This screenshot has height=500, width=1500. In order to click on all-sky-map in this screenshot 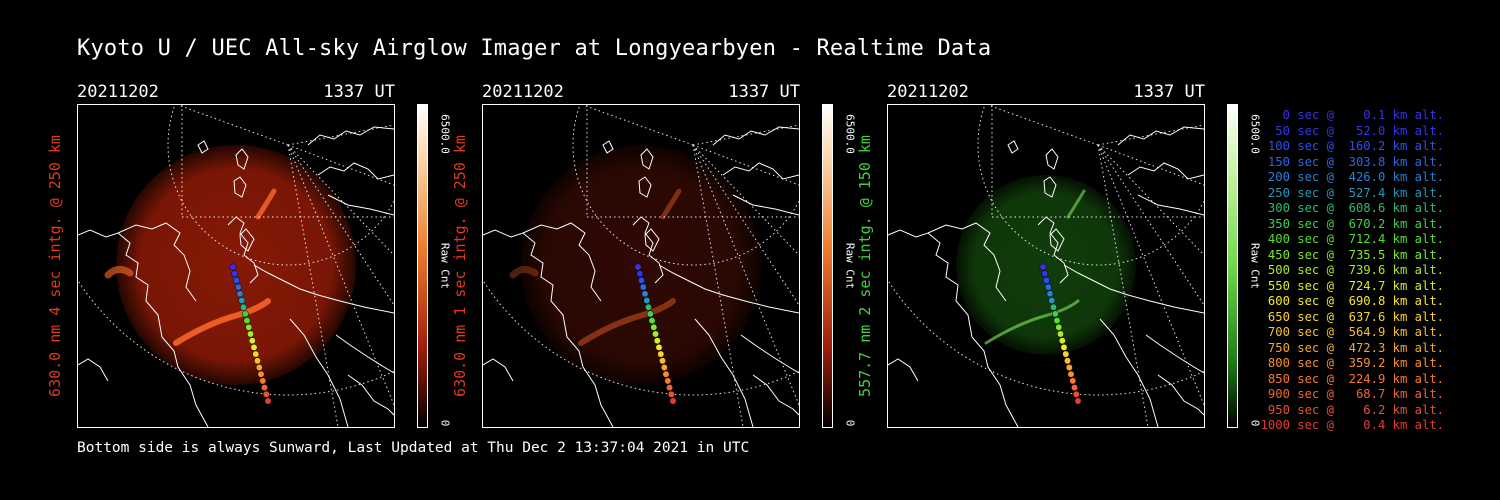, I will do `click(1046, 266)`.